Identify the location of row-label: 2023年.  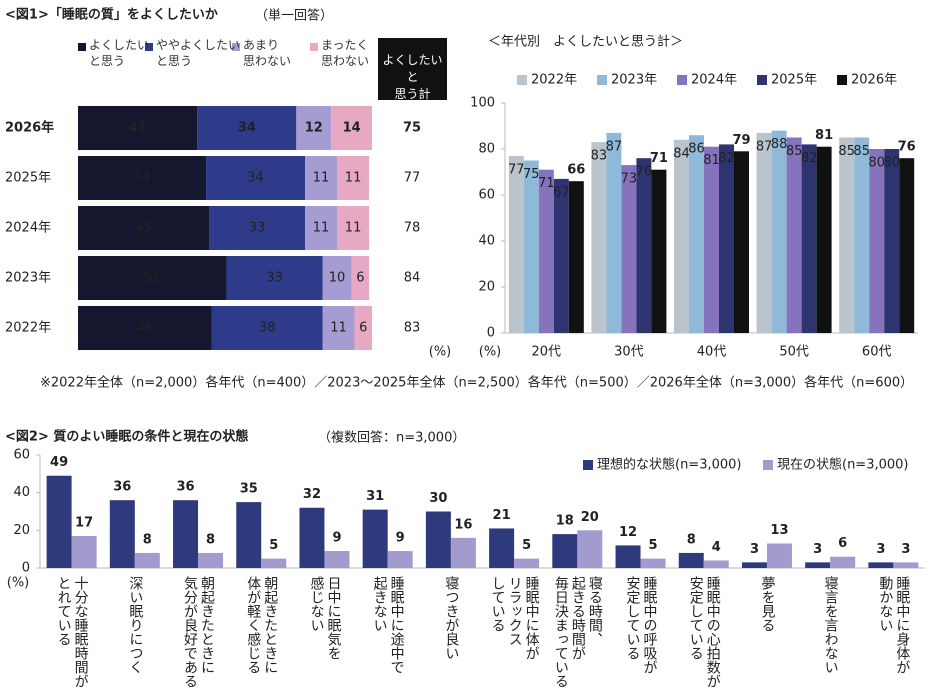
(28, 278).